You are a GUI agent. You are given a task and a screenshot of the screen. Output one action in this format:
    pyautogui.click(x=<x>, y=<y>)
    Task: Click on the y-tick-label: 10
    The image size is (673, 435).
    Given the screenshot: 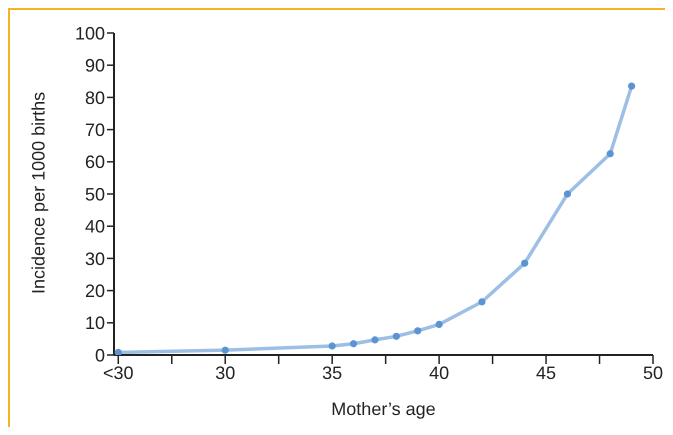 What is the action you would take?
    pyautogui.click(x=94, y=323)
    